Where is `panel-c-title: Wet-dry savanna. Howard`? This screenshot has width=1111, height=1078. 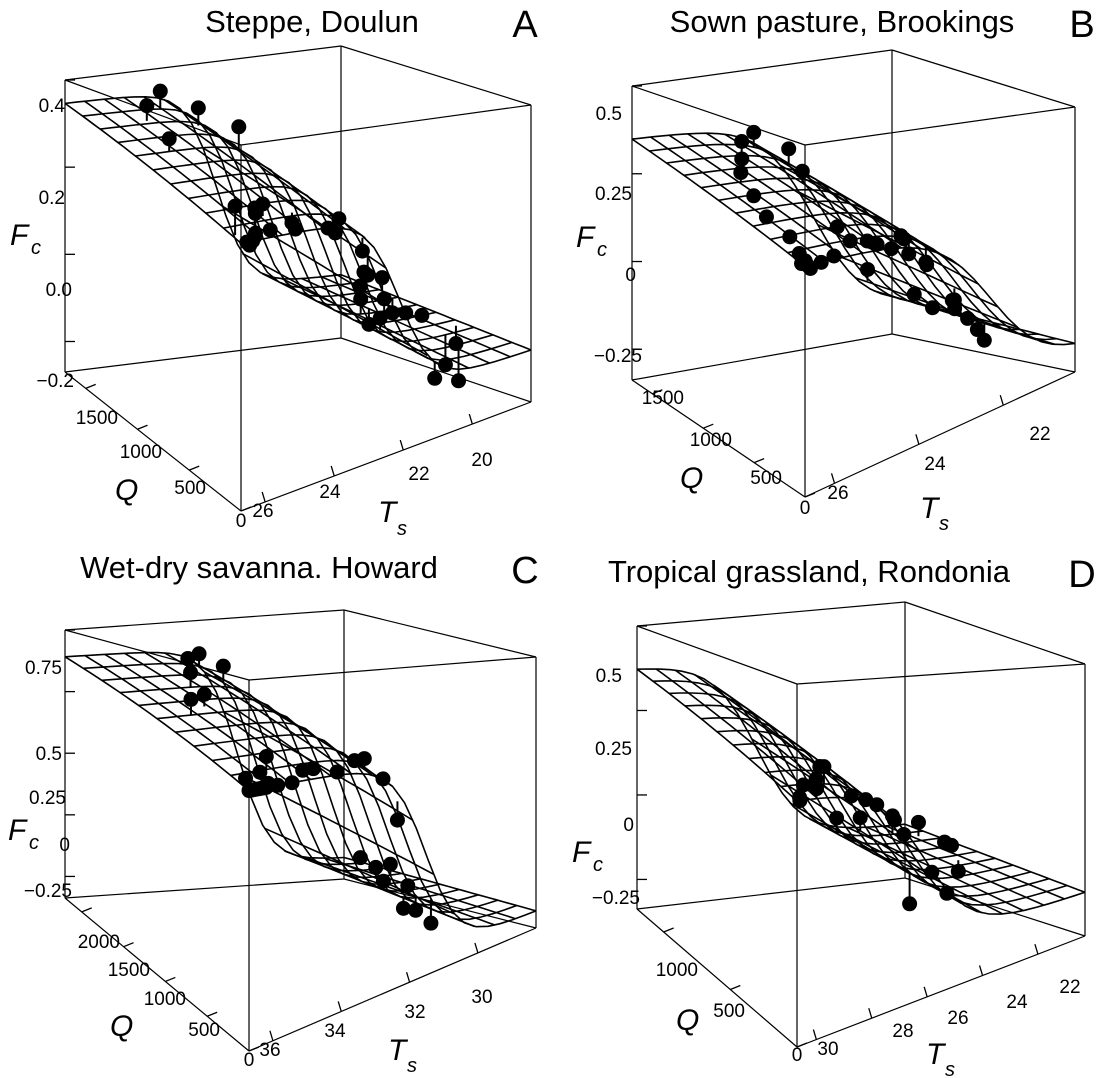 panel-c-title: Wet-dry savanna. Howard is located at coordinates (259, 567).